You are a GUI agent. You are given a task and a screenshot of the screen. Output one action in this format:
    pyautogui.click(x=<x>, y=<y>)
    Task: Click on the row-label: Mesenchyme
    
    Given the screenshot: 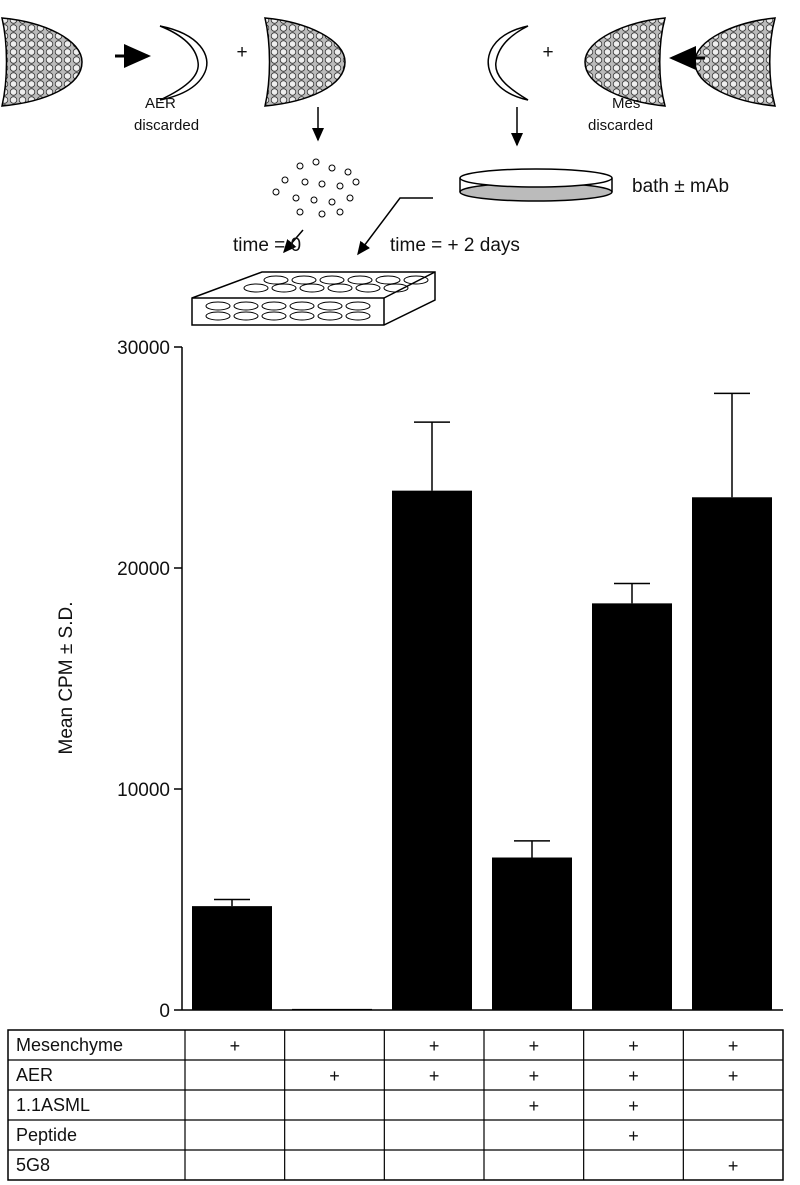 What is the action you would take?
    pyautogui.click(x=69, y=1045)
    